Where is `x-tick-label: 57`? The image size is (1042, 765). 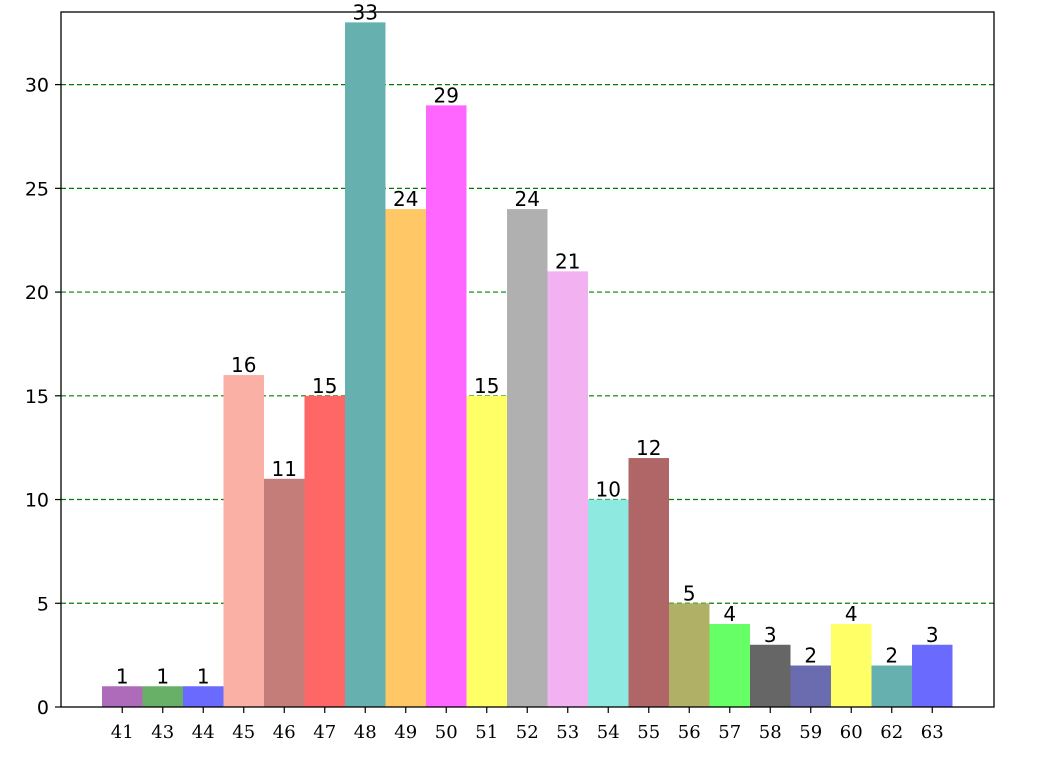 x-tick-label: 57 is located at coordinates (729, 732).